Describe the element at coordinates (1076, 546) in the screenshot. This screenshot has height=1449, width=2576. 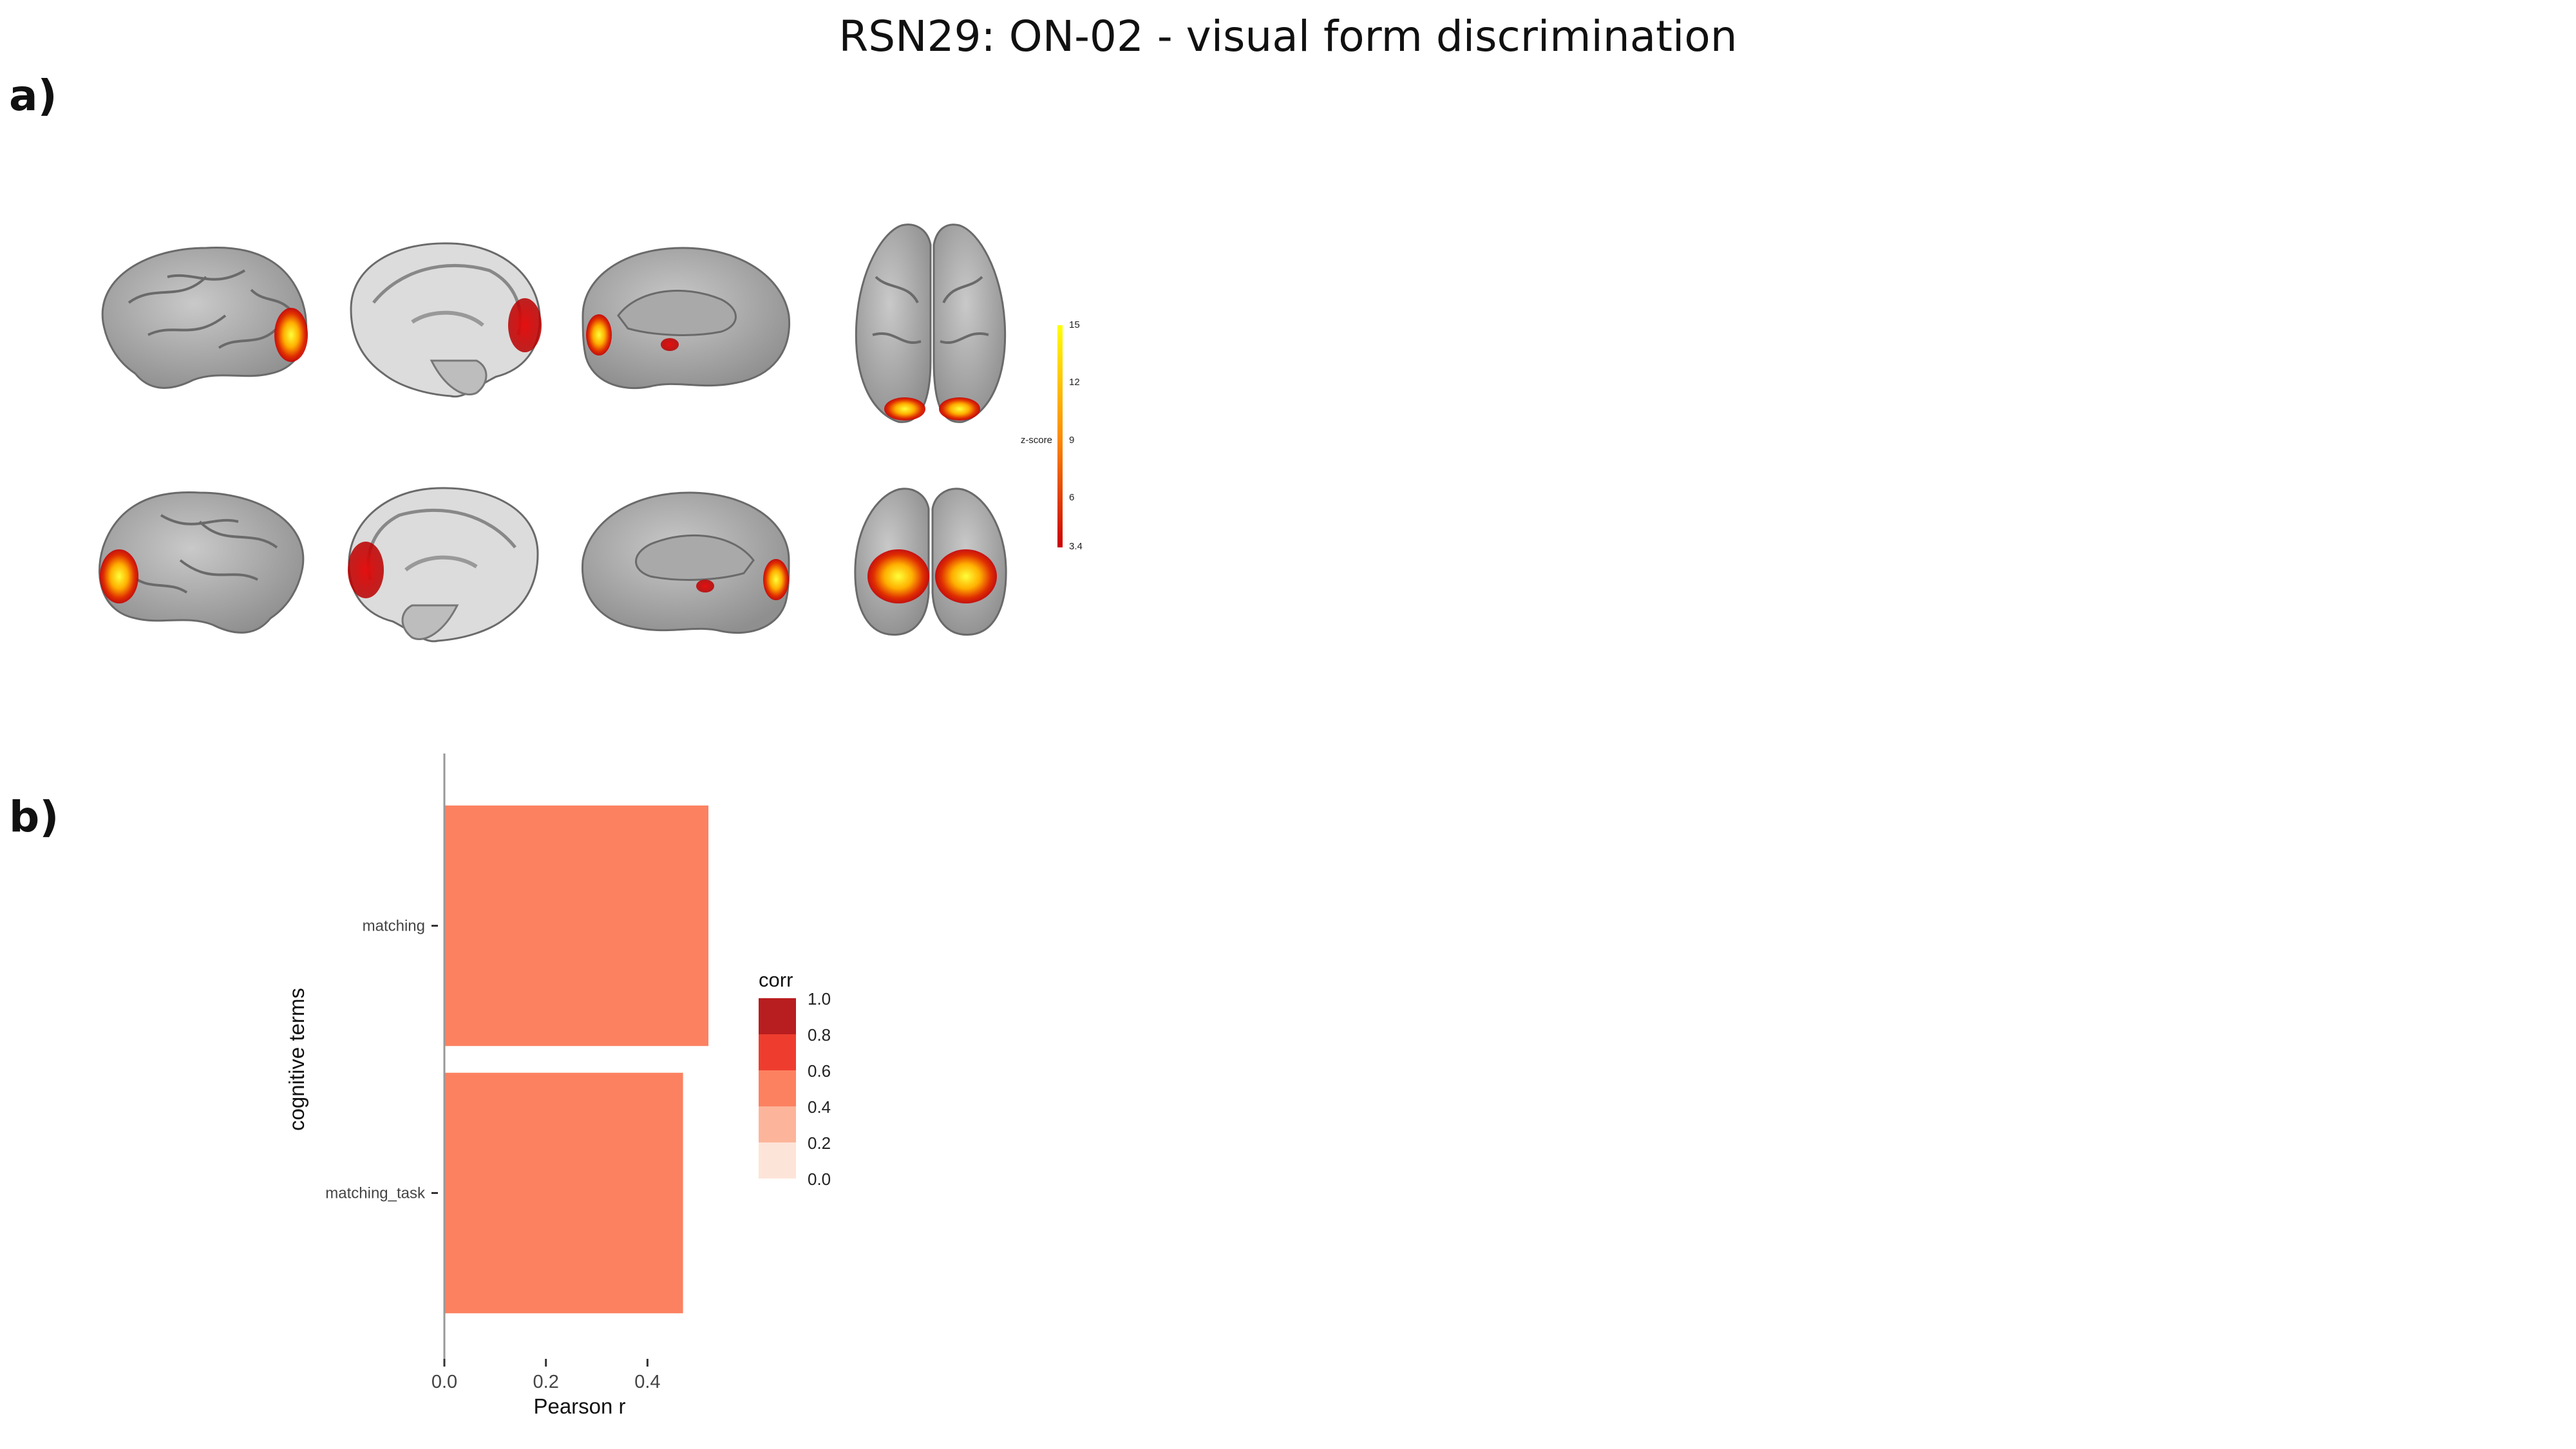
I see `colorbar-tick: 3.4` at that location.